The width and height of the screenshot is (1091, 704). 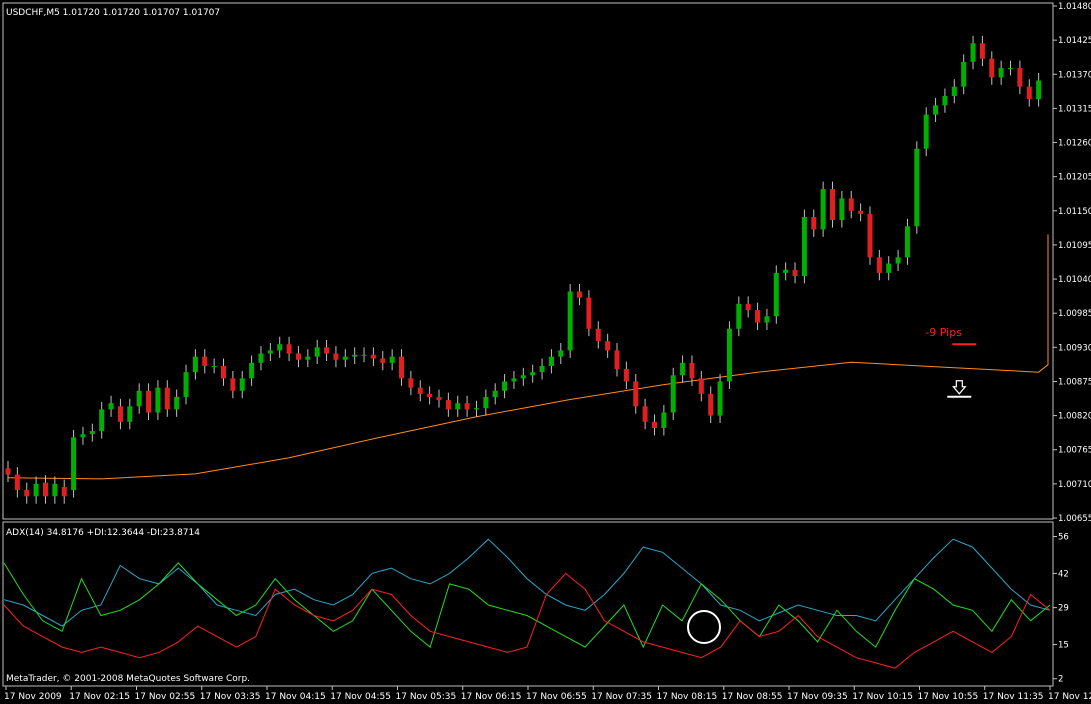 What do you see at coordinates (959, 389) in the screenshot?
I see `sell-arrow-icon` at bounding box center [959, 389].